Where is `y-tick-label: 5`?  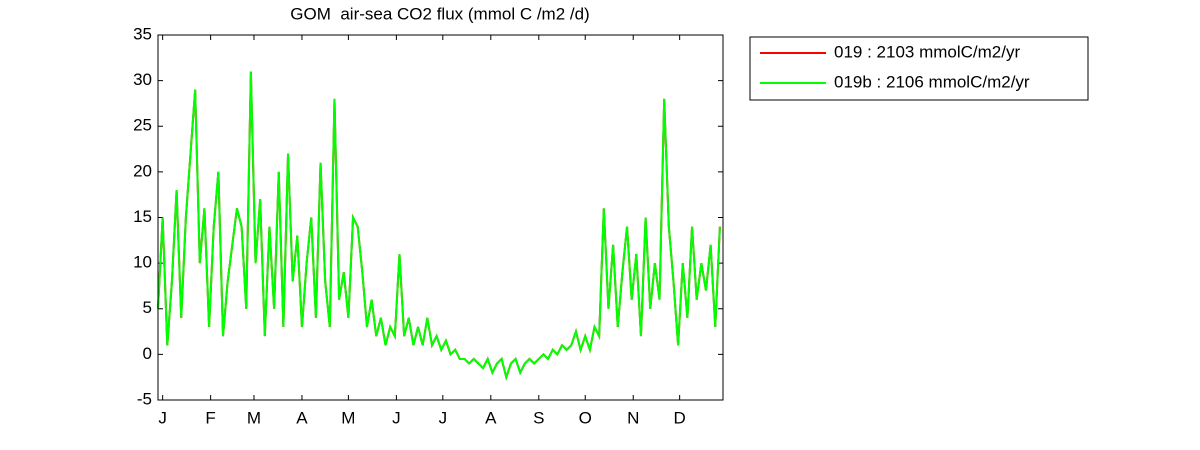 y-tick-label: 5 is located at coordinates (147, 307).